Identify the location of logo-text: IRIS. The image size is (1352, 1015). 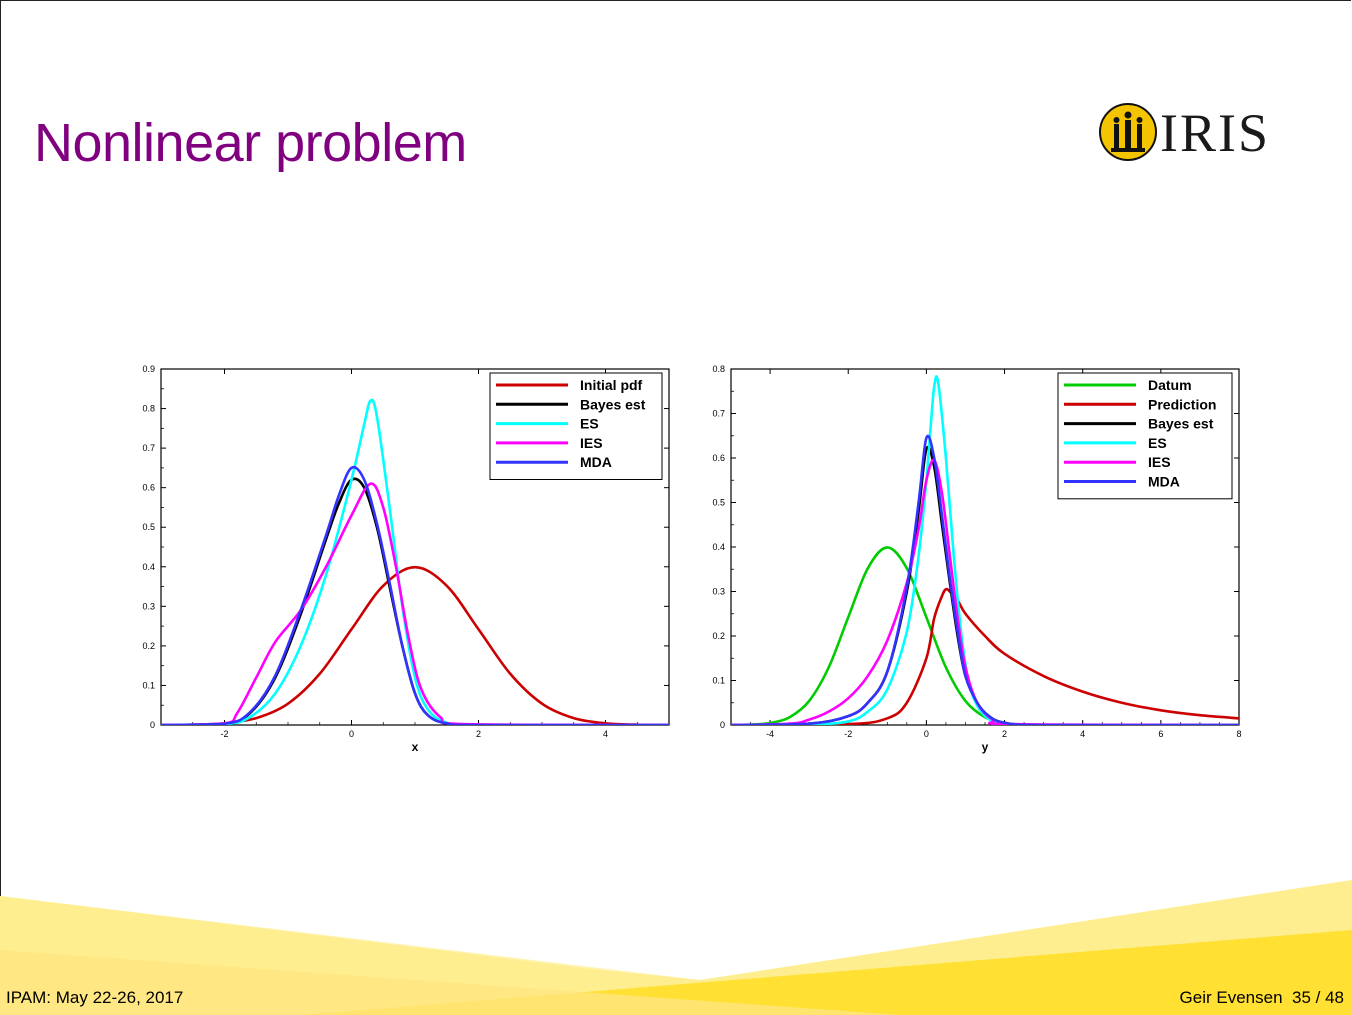
(1215, 133).